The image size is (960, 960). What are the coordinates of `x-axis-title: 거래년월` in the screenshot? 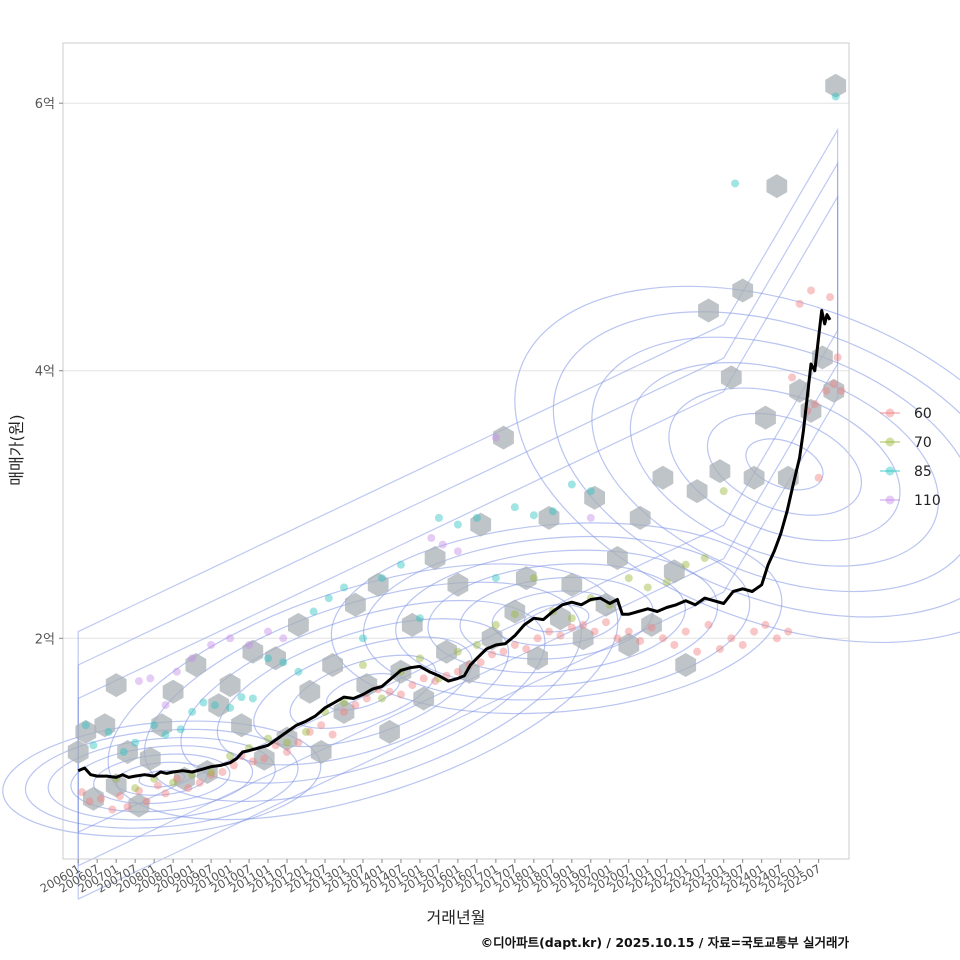 It's located at (456, 917).